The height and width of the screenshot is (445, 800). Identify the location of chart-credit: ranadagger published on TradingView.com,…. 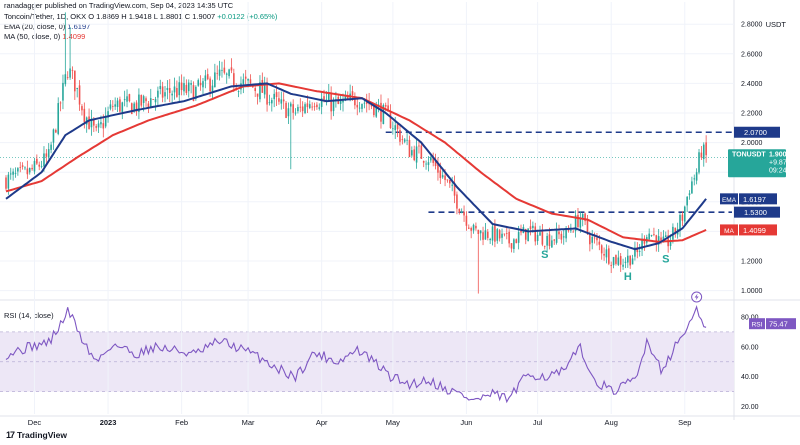
(119, 5).